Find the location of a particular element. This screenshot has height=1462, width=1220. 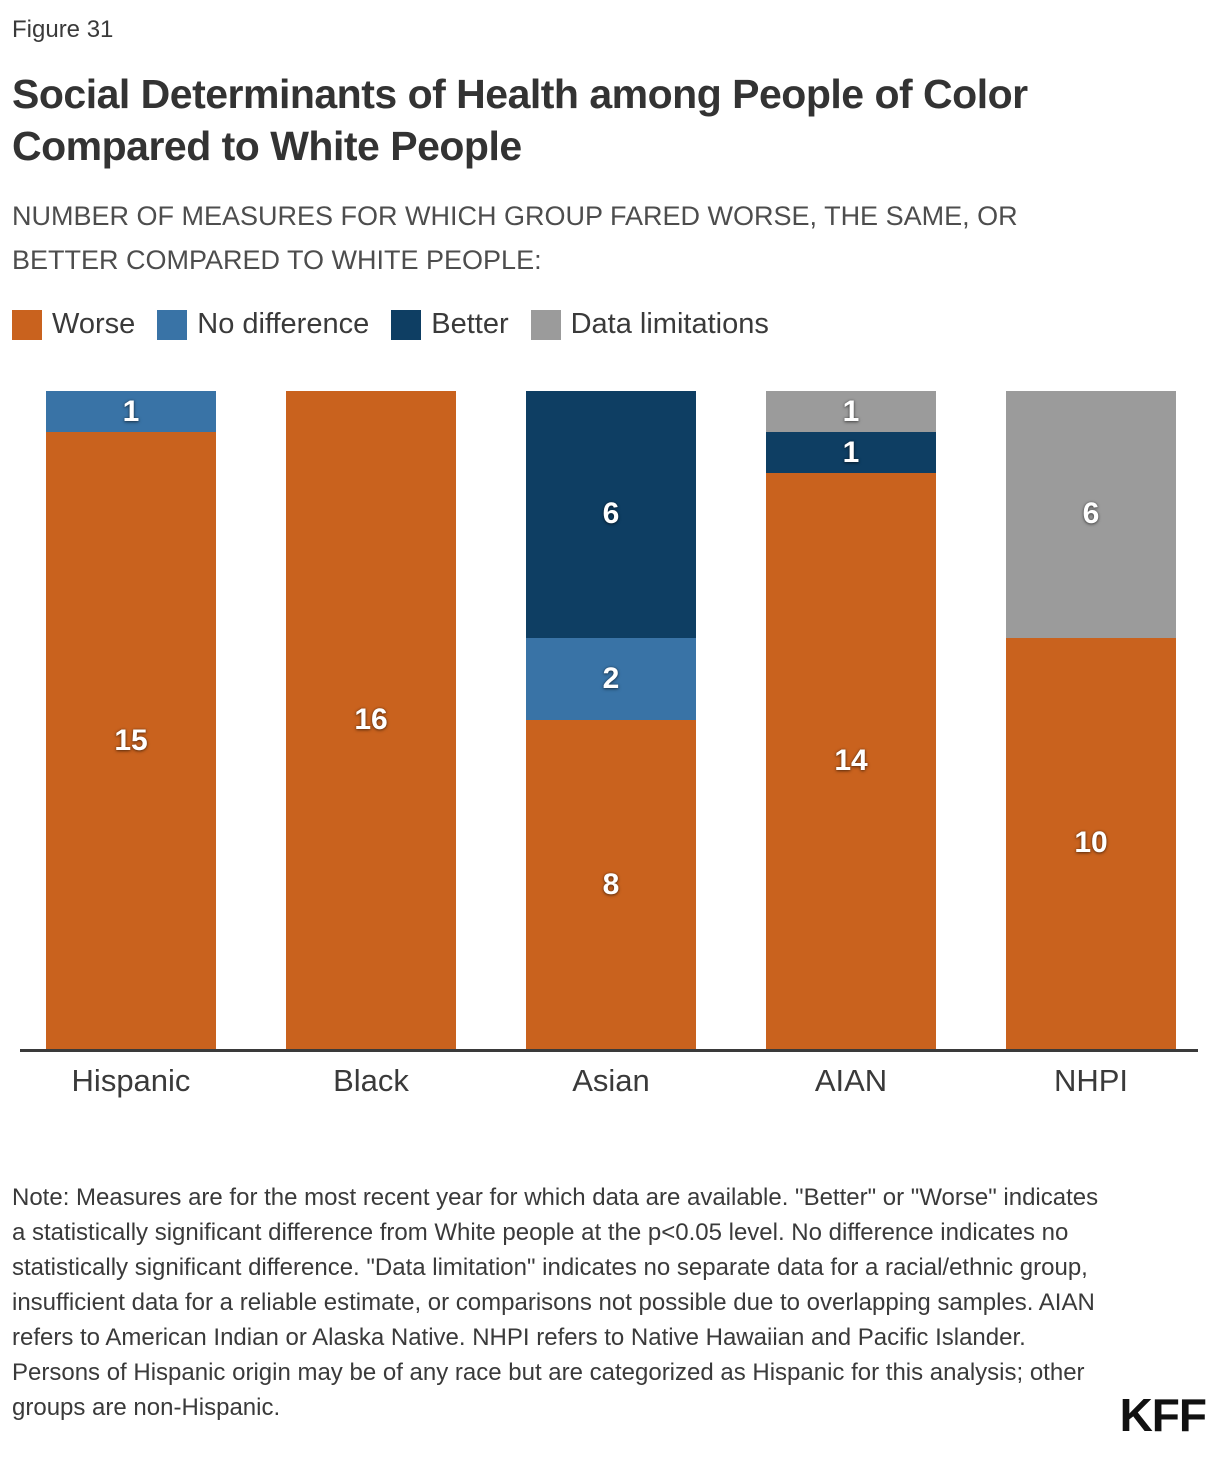

x-axis-label-aian: AIAN is located at coordinates (851, 1080).